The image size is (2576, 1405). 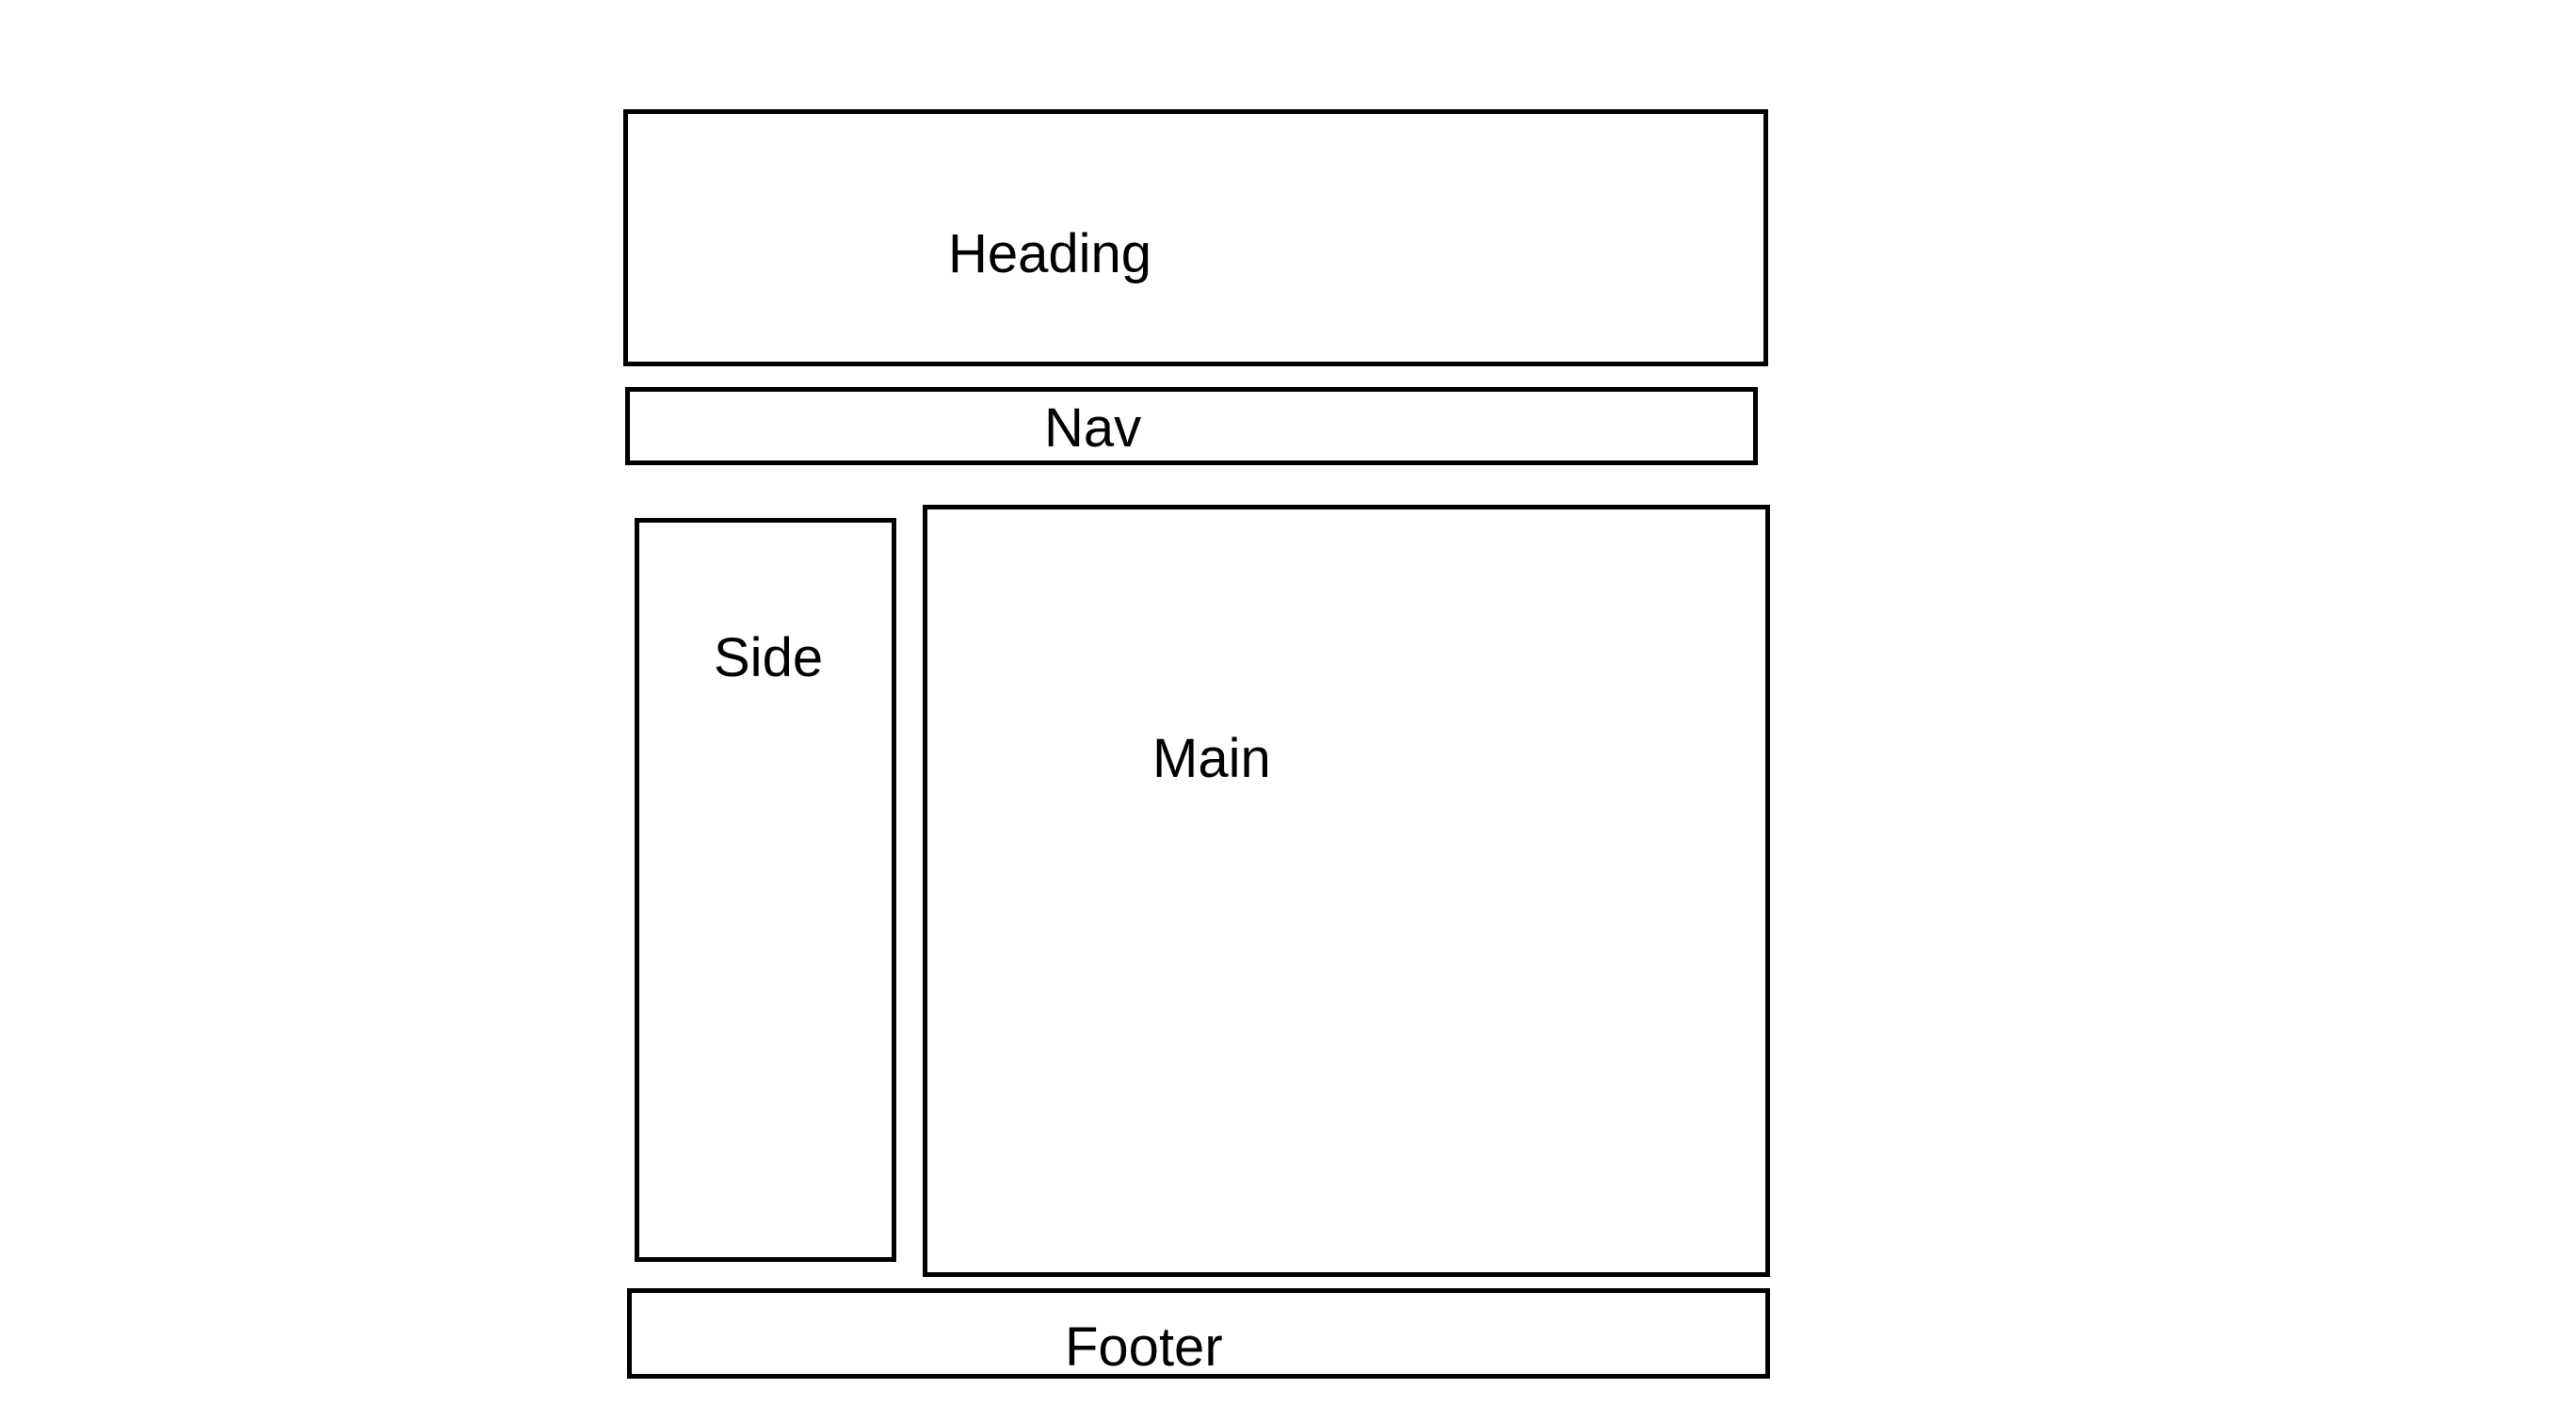 What do you see at coordinates (769, 657) in the screenshot?
I see `side-label: Side` at bounding box center [769, 657].